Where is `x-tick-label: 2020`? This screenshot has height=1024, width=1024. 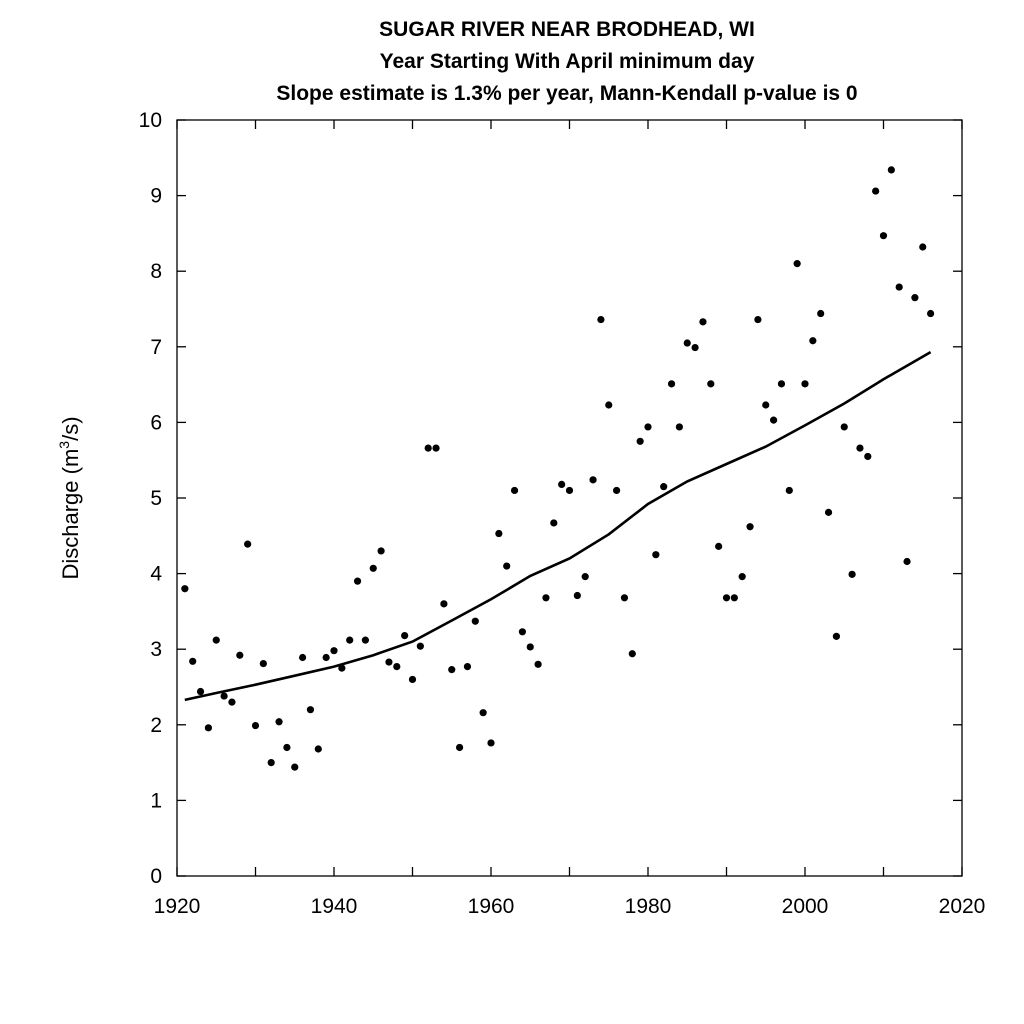 x-tick-label: 2020 is located at coordinates (962, 906).